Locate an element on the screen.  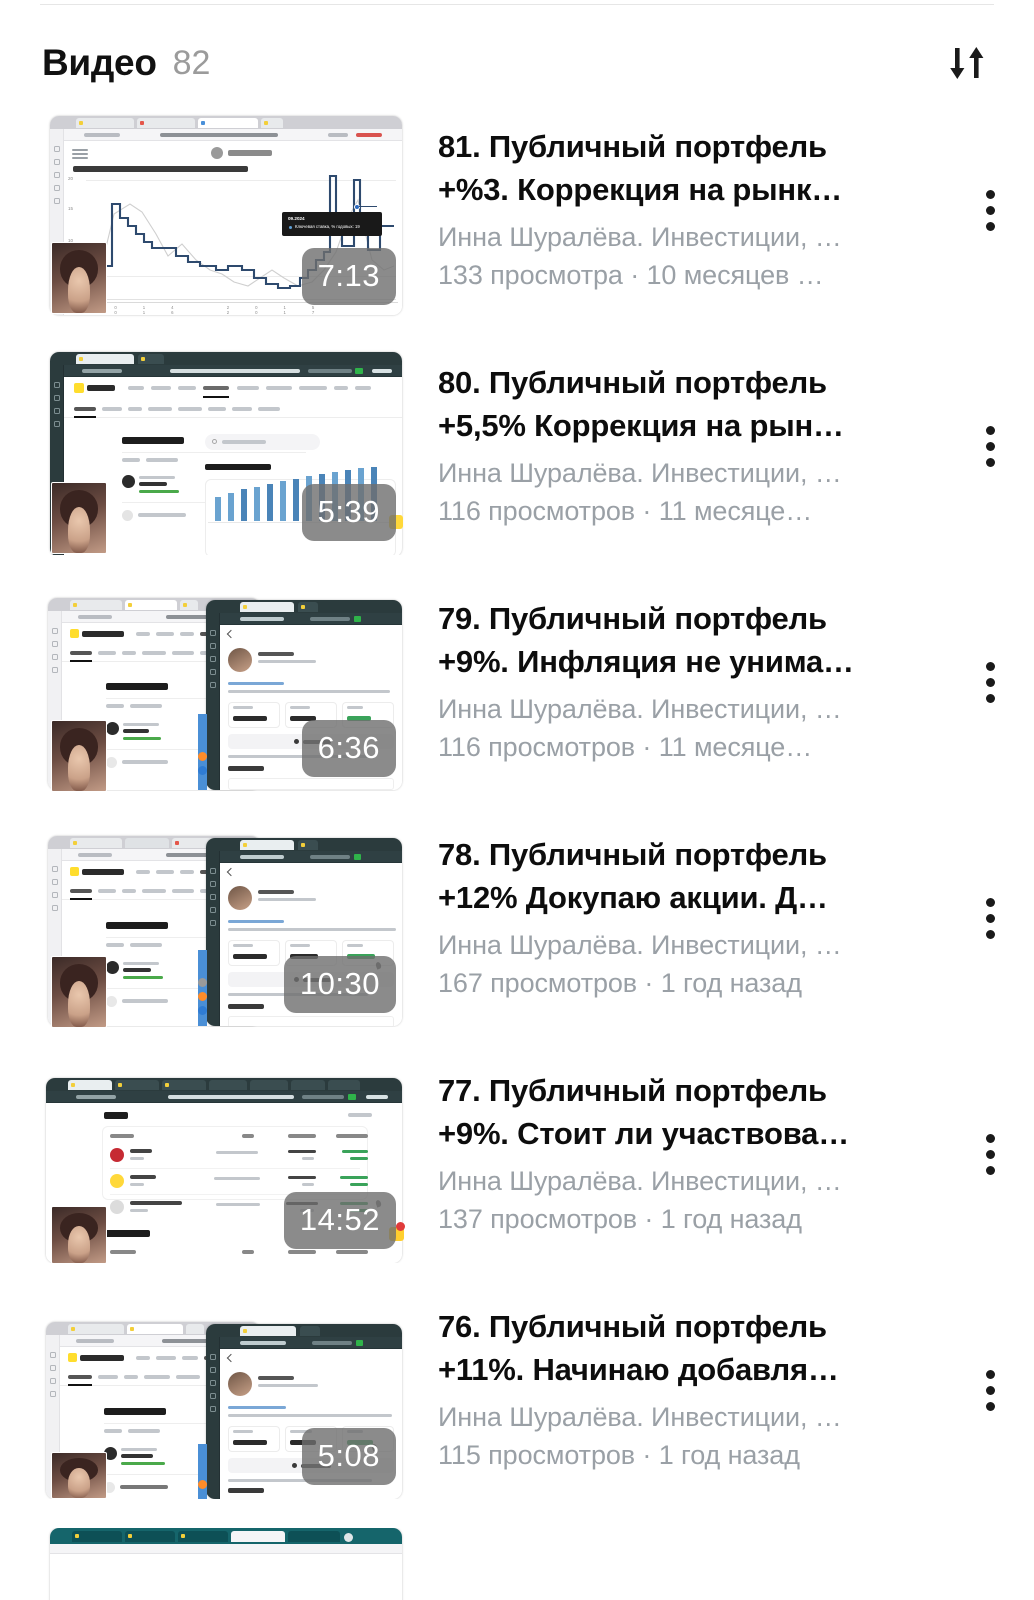
video-duration: 6:36 is located at coordinates (348, 748).